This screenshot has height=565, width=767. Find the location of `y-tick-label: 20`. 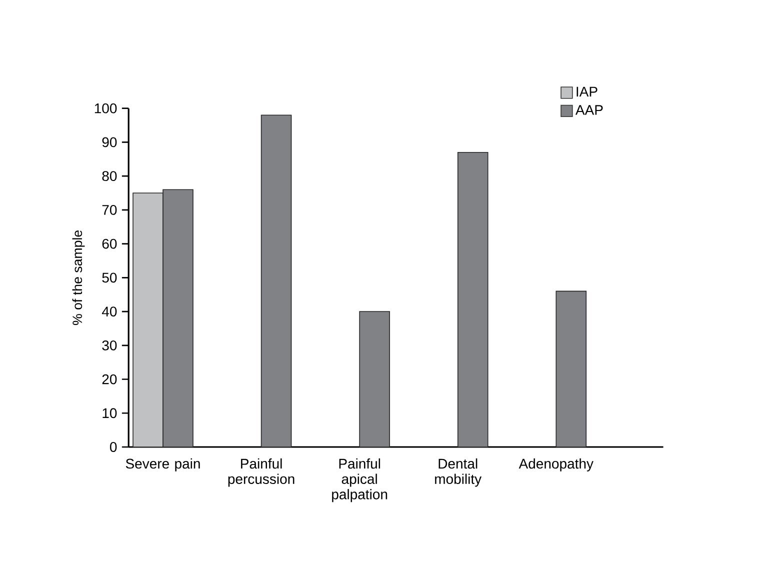

y-tick-label: 20 is located at coordinates (109, 379).